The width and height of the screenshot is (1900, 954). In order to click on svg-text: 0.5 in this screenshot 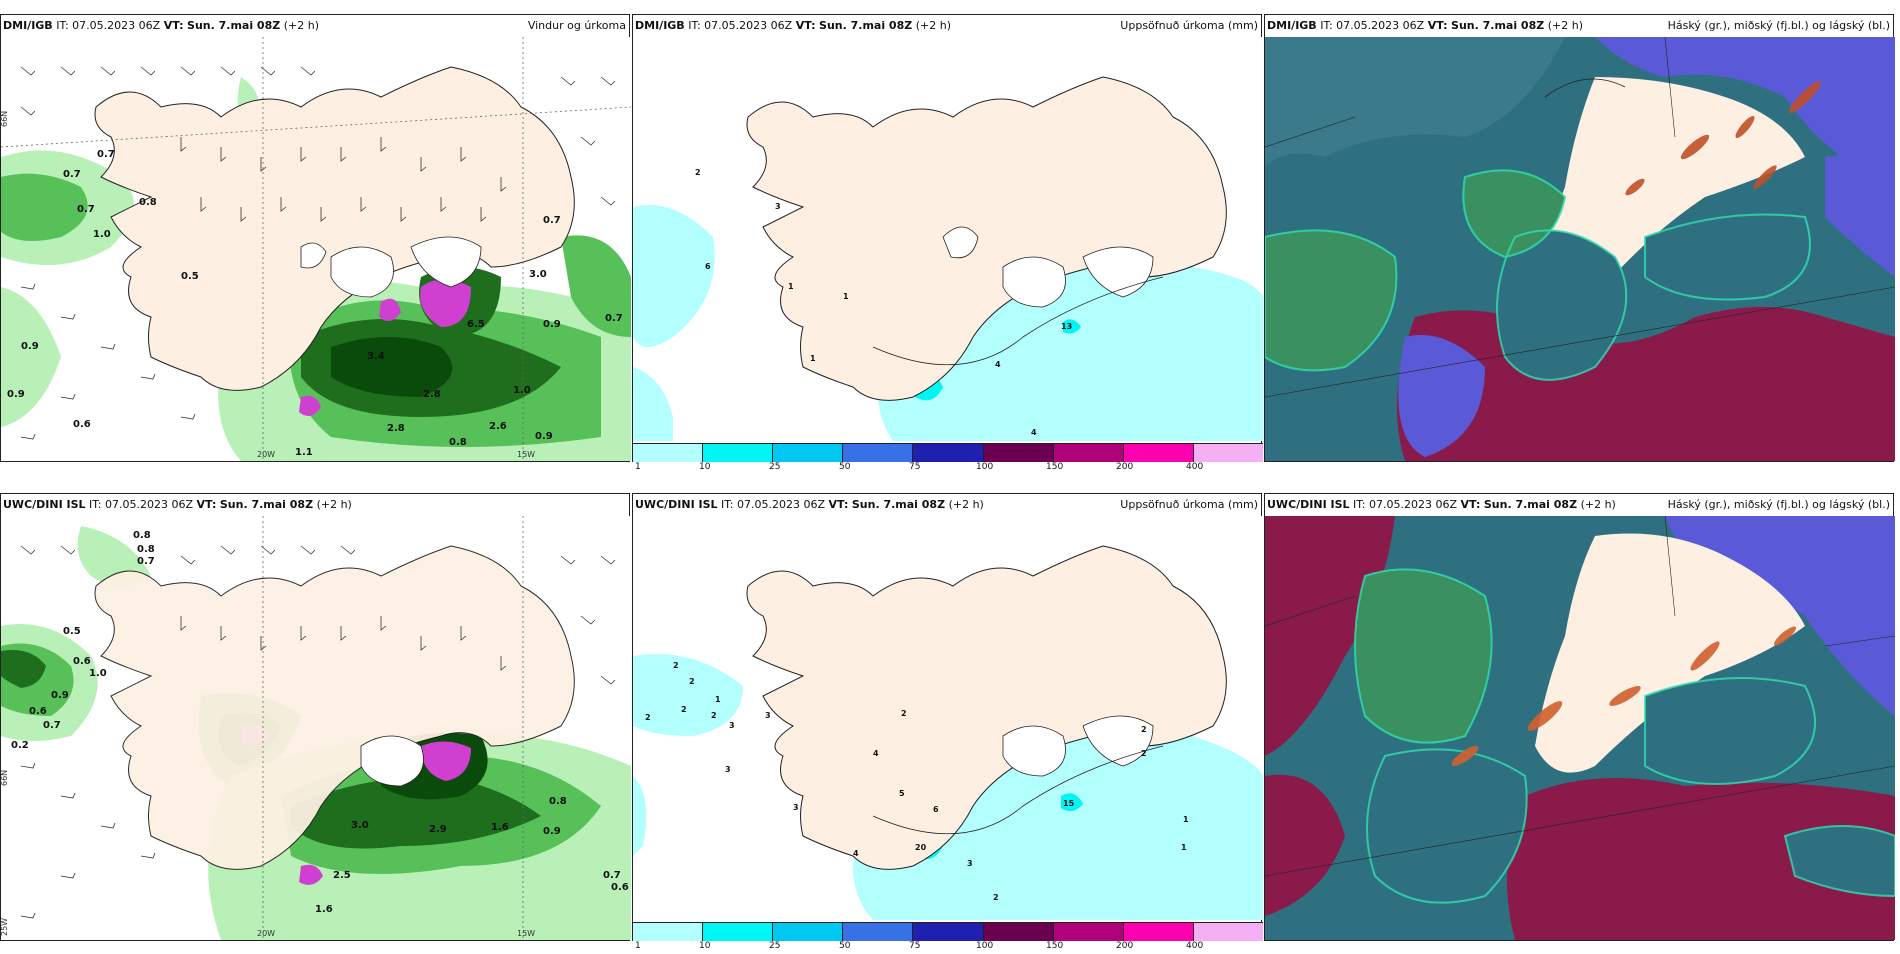, I will do `click(72, 631)`.